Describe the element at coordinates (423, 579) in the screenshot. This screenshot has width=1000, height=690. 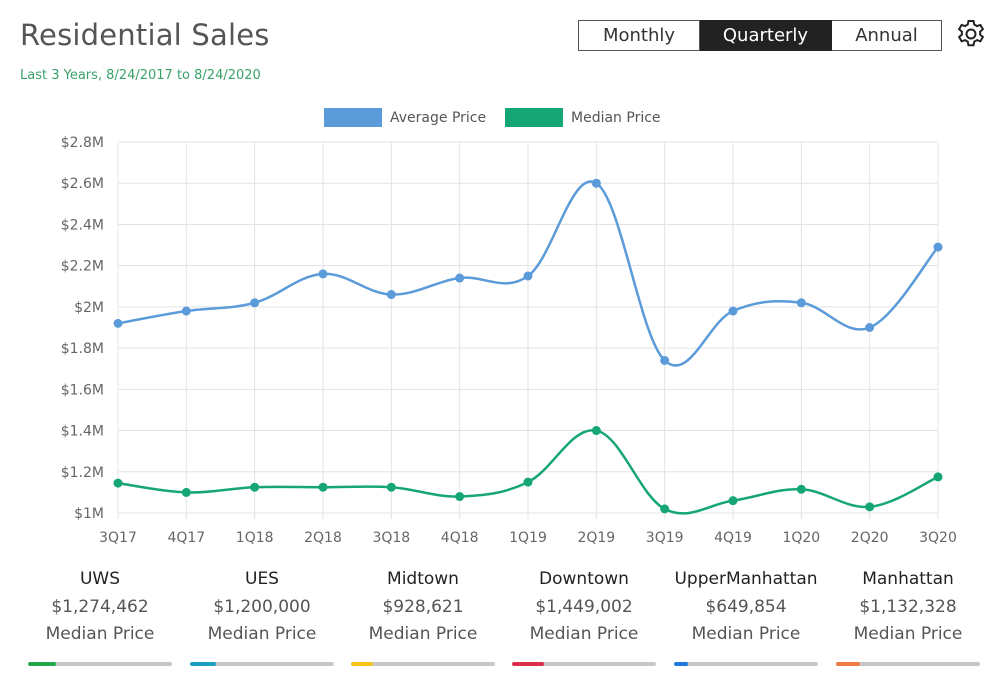
I see `stat-name: Midtown` at that location.